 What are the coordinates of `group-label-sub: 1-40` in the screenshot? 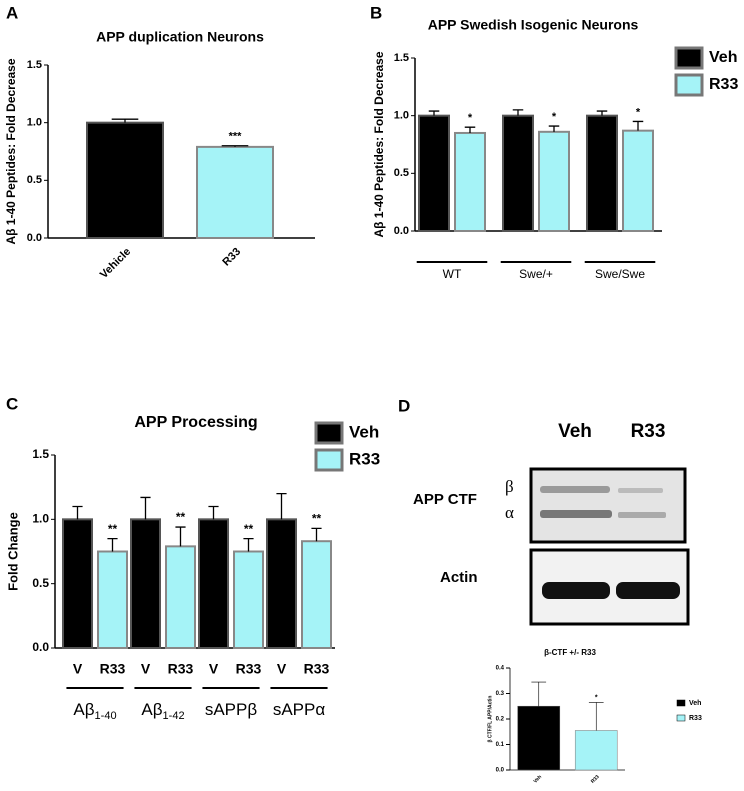 It's located at (106, 716).